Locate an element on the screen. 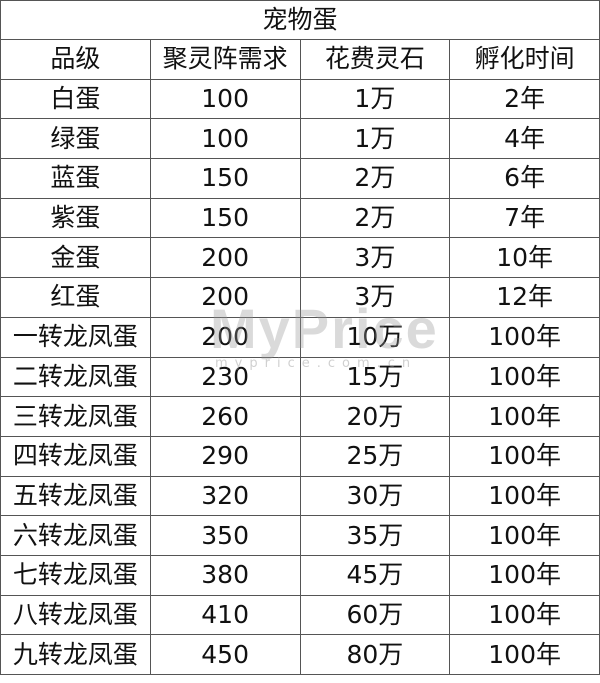 The image size is (600, 683). cell-grade: 三转龙凤蛋 is located at coordinates (75, 416).